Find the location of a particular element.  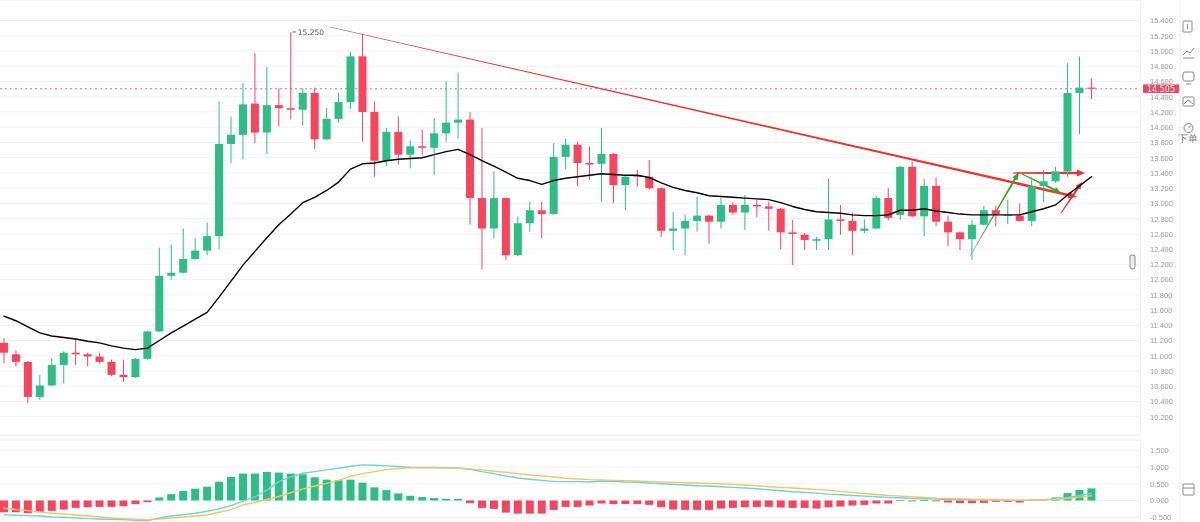

text: 下单 is located at coordinates (1188, 138).